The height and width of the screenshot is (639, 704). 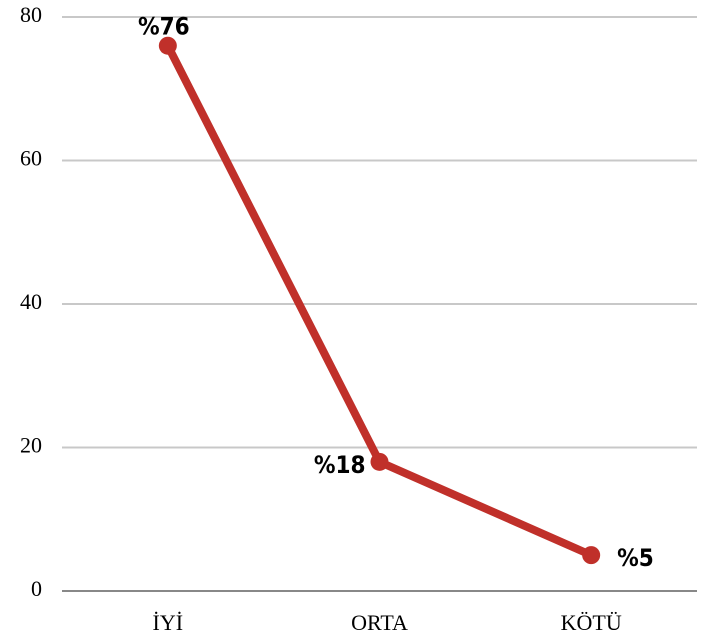 What do you see at coordinates (591, 622) in the screenshot?
I see `x-tick-label: KÖTÜ` at bounding box center [591, 622].